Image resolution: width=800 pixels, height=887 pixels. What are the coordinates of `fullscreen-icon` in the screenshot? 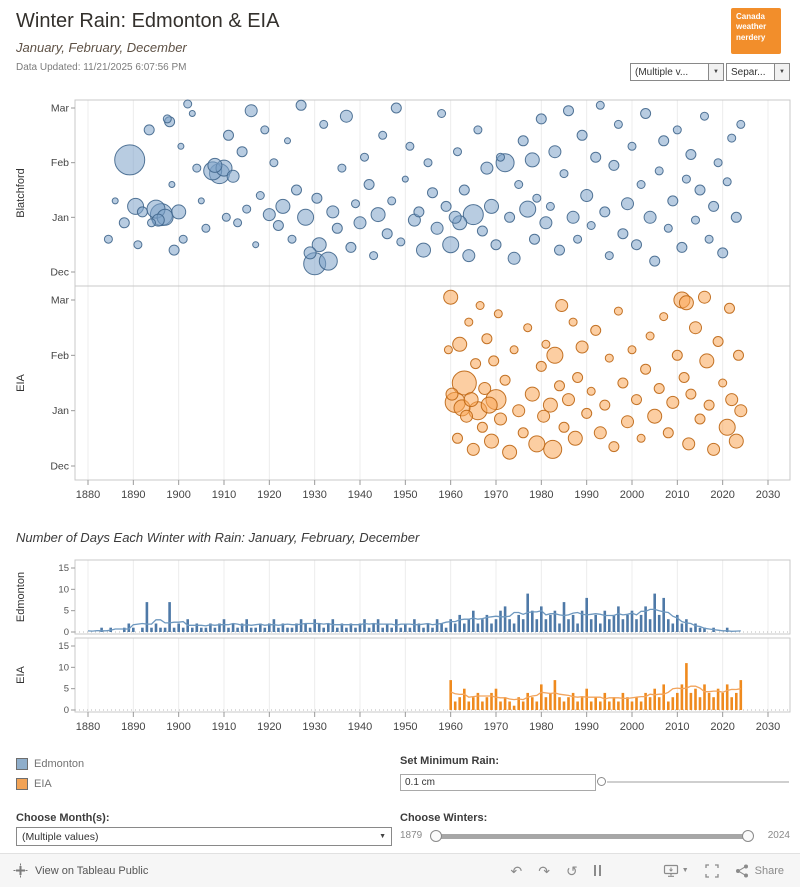 It's located at (711, 870).